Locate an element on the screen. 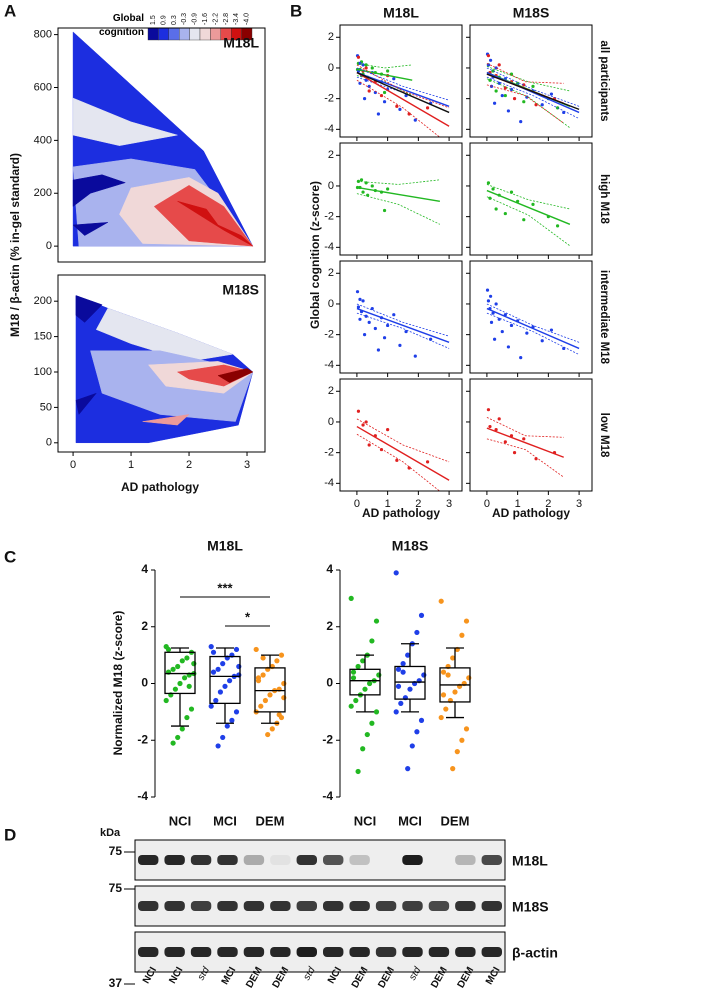  y-tick-label: 150 is located at coordinates (43, 337).